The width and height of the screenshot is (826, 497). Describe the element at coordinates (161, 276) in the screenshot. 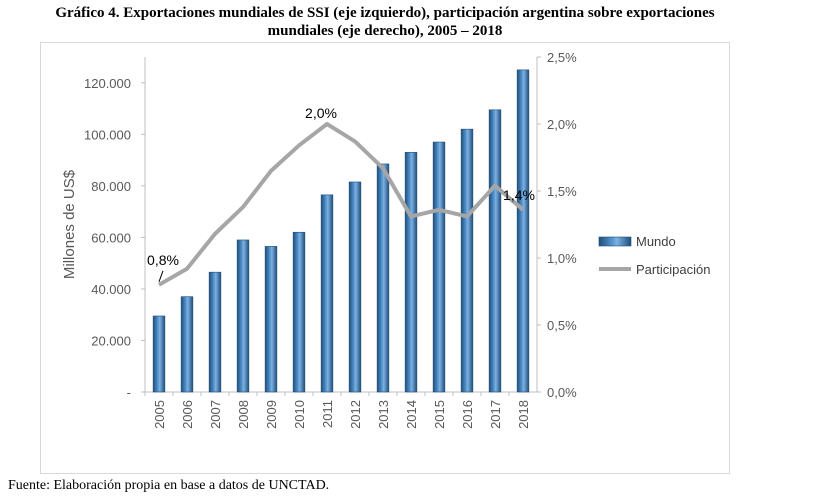

I see `annotation-leader` at that location.